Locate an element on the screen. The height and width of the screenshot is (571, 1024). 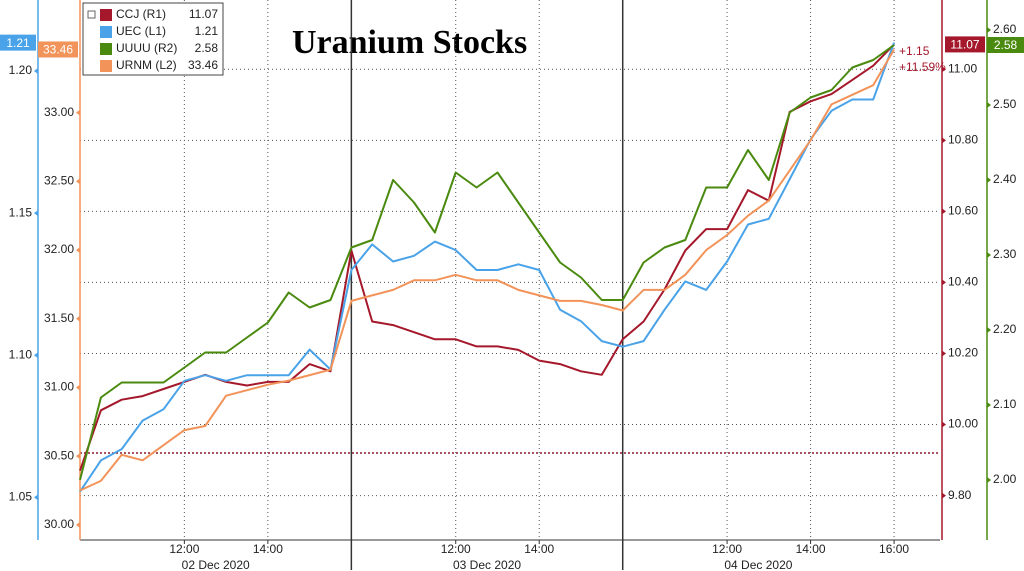
x-group-label: 03 Dec 2020 is located at coordinates (487, 564).